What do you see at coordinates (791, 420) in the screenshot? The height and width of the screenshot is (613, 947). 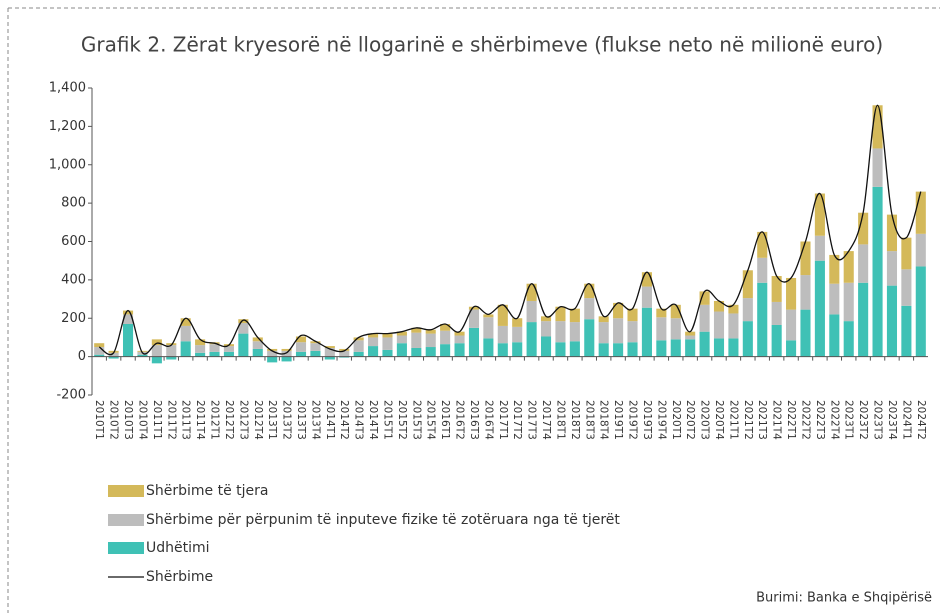 I see `x-tick-label: 2022T1` at bounding box center [791, 420].